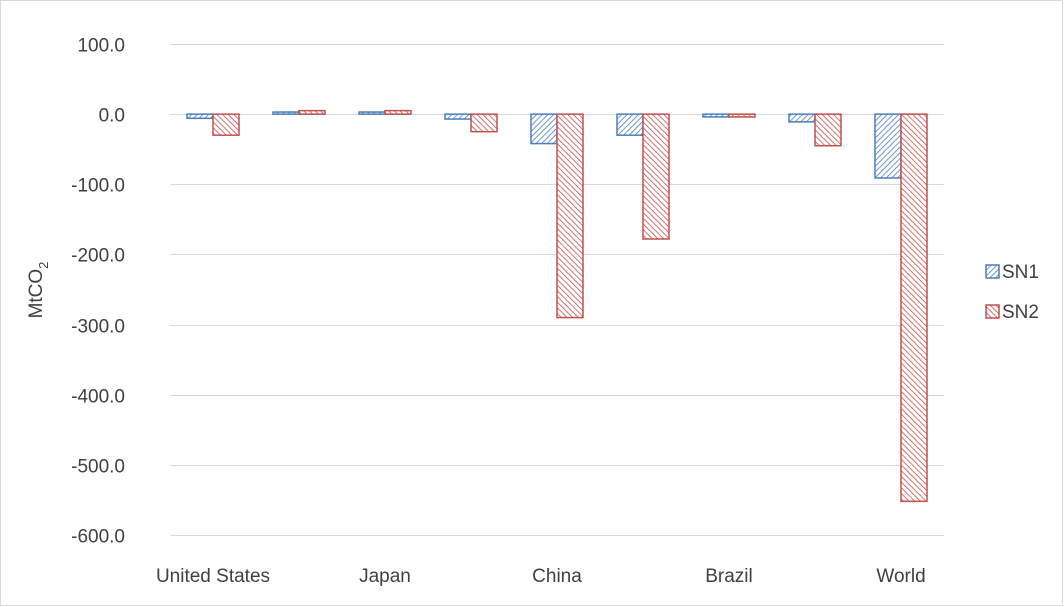  I want to click on y-tick-label: 100.0, so click(101, 46).